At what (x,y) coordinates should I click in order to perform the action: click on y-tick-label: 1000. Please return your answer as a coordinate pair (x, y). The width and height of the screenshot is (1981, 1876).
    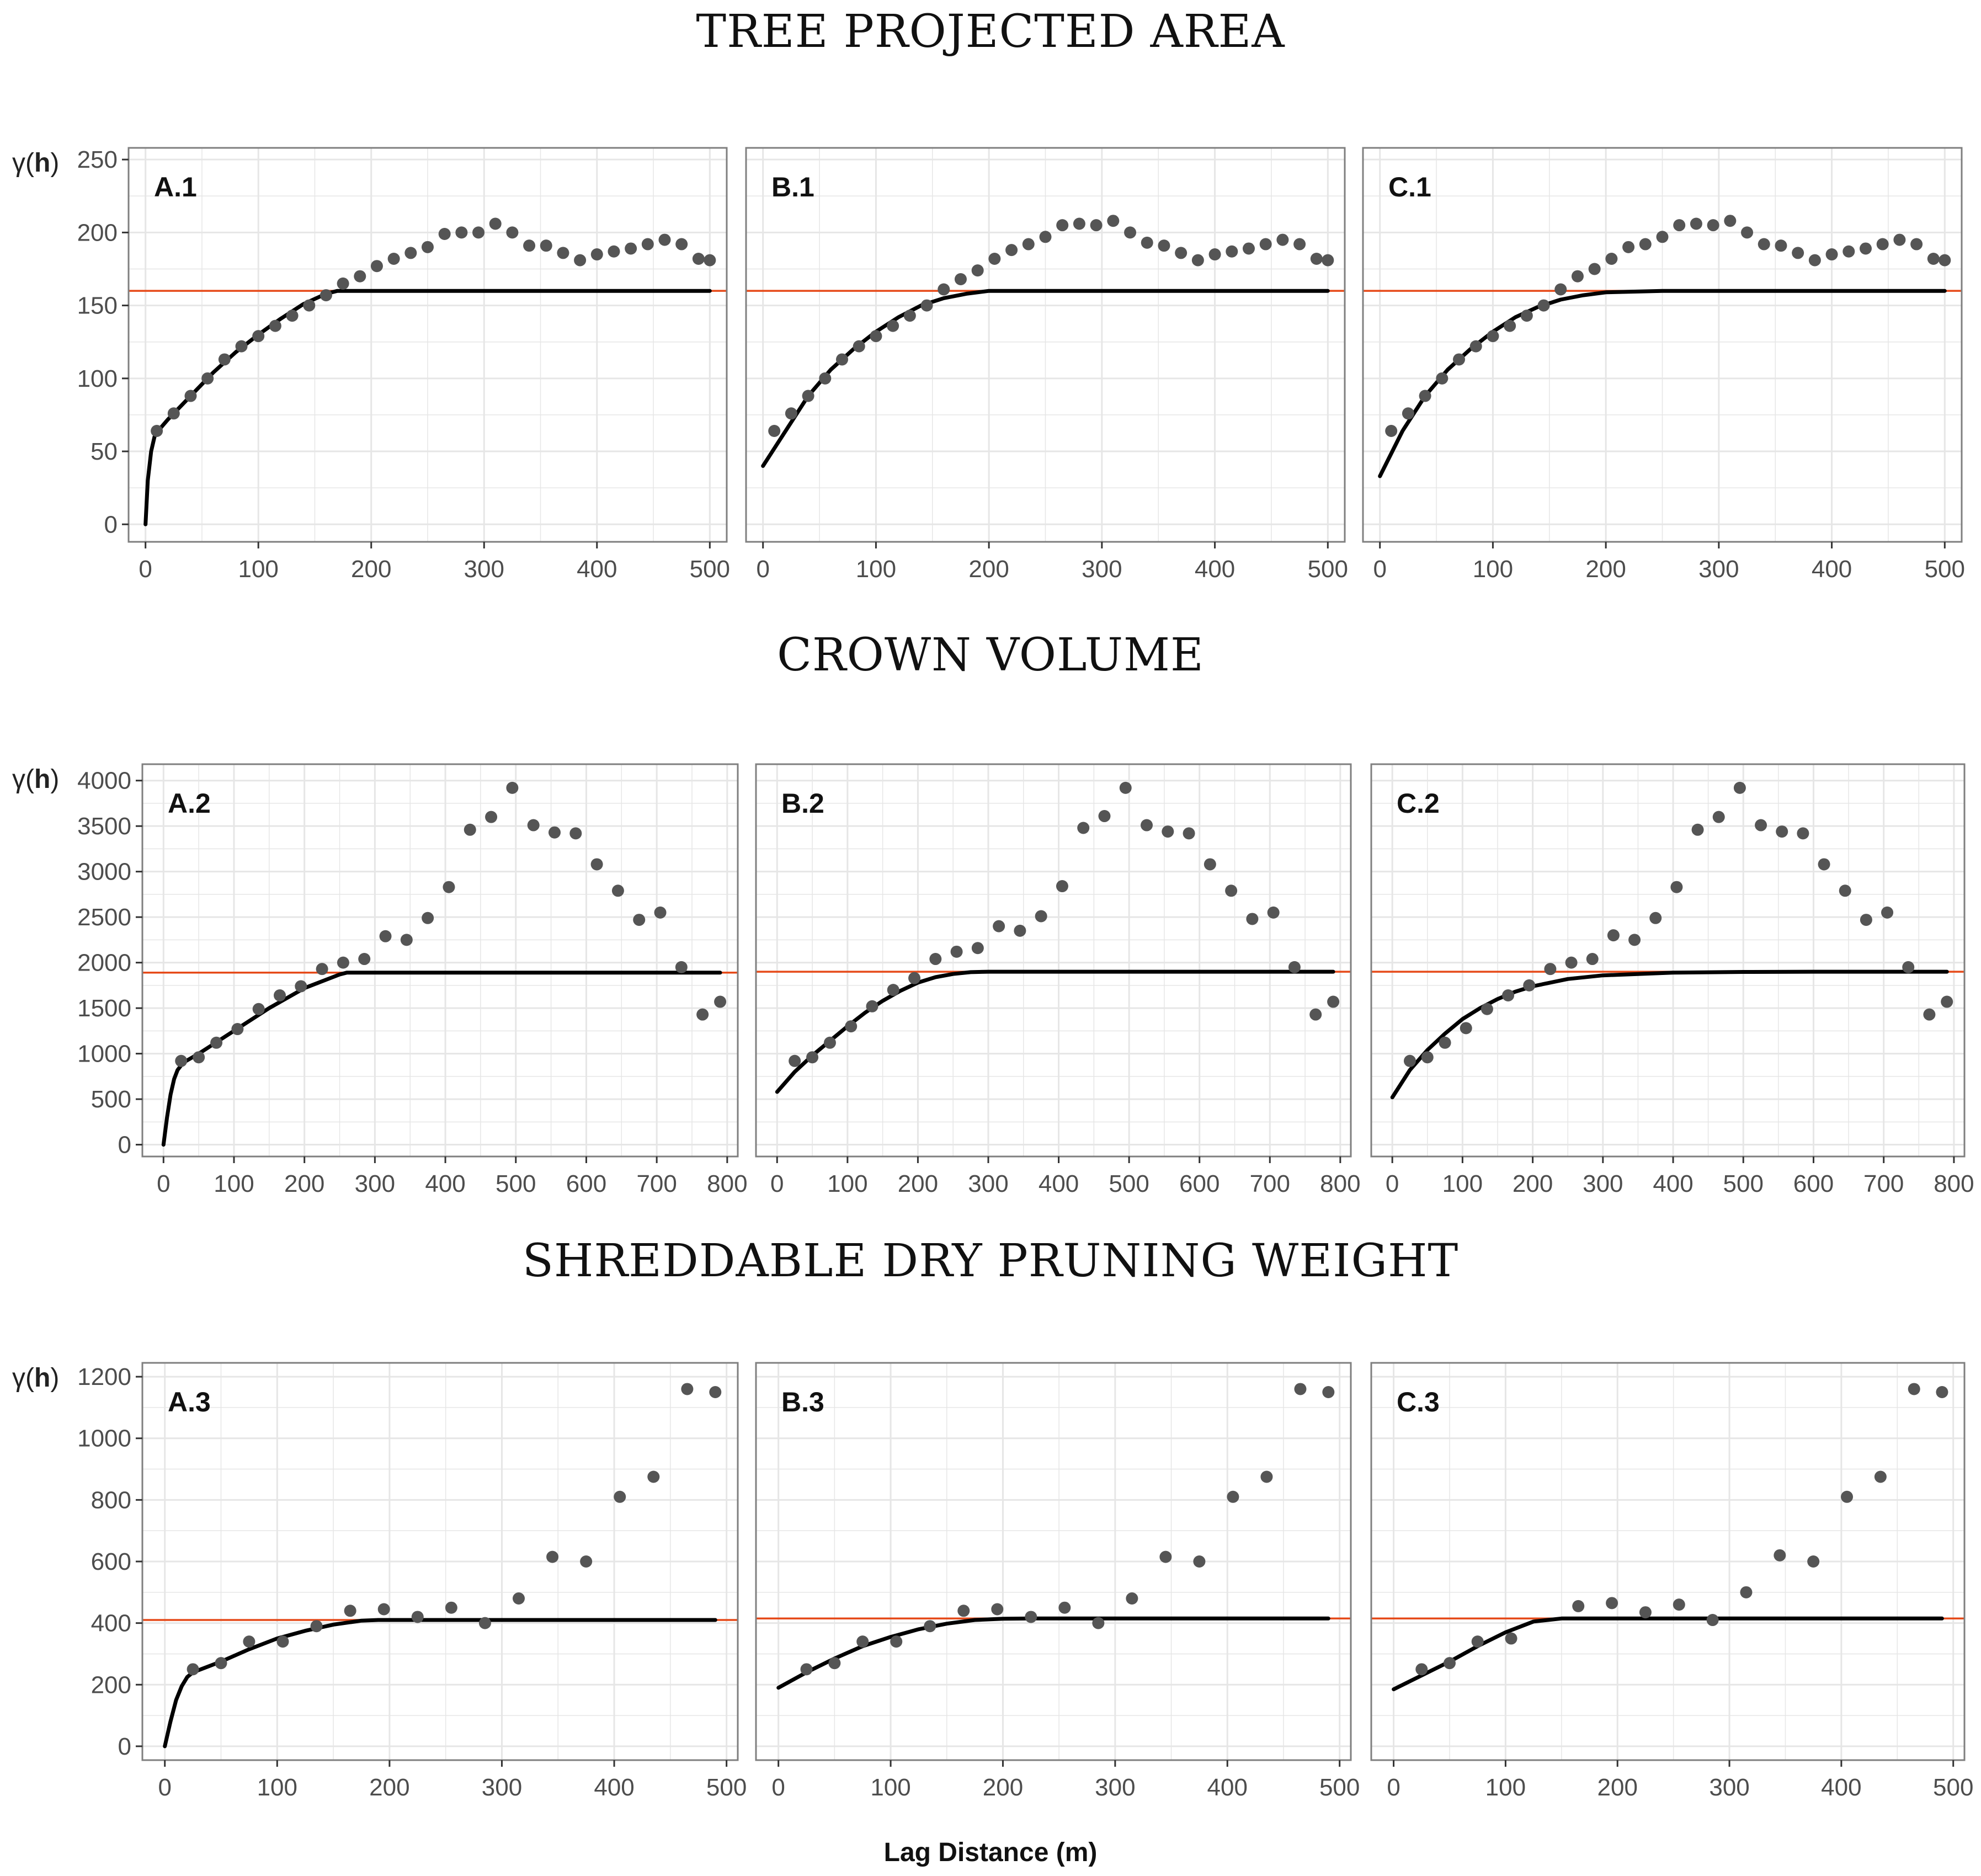
    Looking at the image, I should click on (104, 1438).